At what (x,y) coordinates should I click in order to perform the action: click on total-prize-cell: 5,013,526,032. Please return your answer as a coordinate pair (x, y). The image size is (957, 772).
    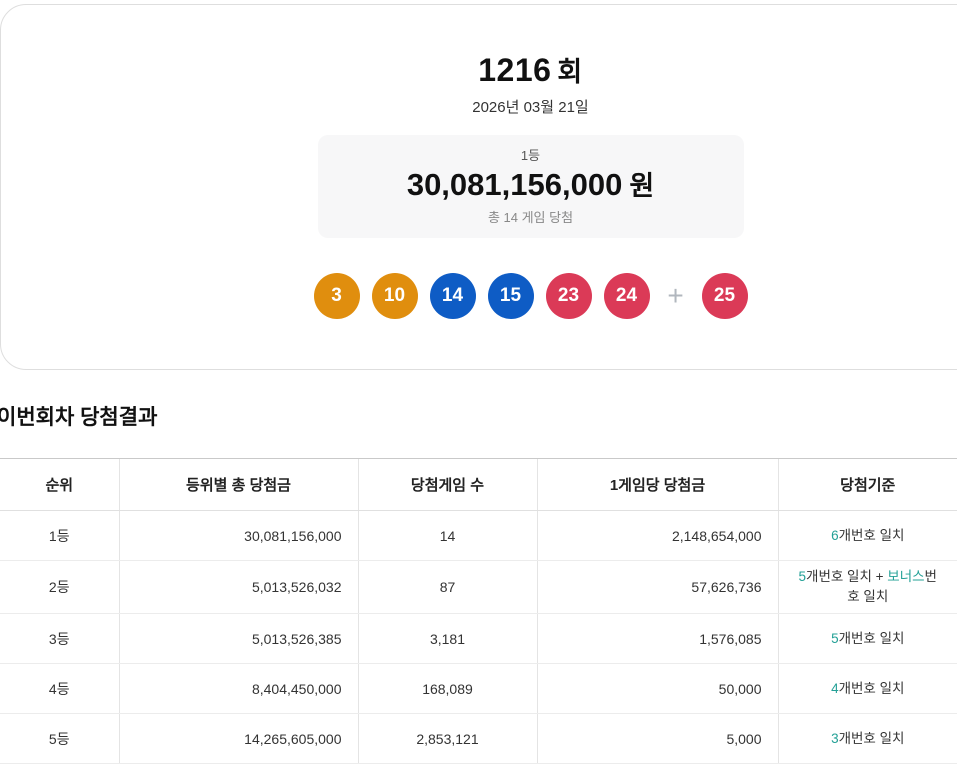
    Looking at the image, I should click on (238, 587).